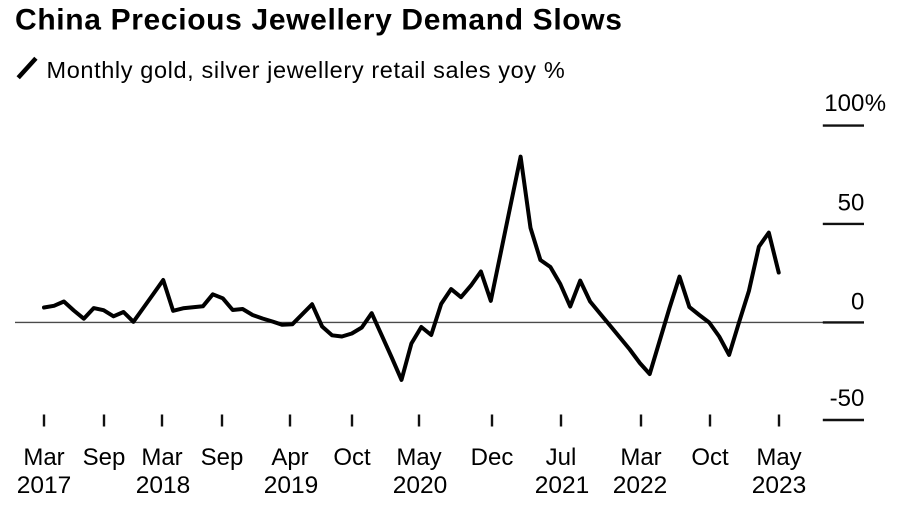 The width and height of the screenshot is (900, 510). Describe the element at coordinates (291, 485) in the screenshot. I see `svg-text: 2019` at that location.